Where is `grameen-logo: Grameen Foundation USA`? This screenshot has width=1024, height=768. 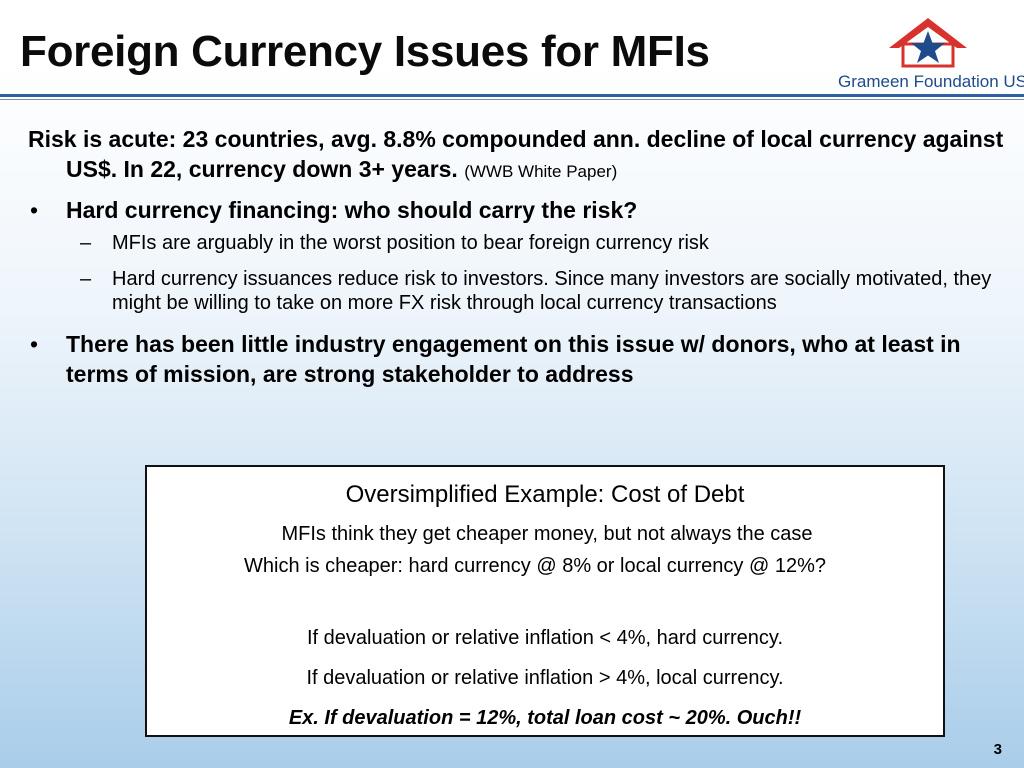
grameen-logo: Grameen Foundation USA is located at coordinates (931, 53).